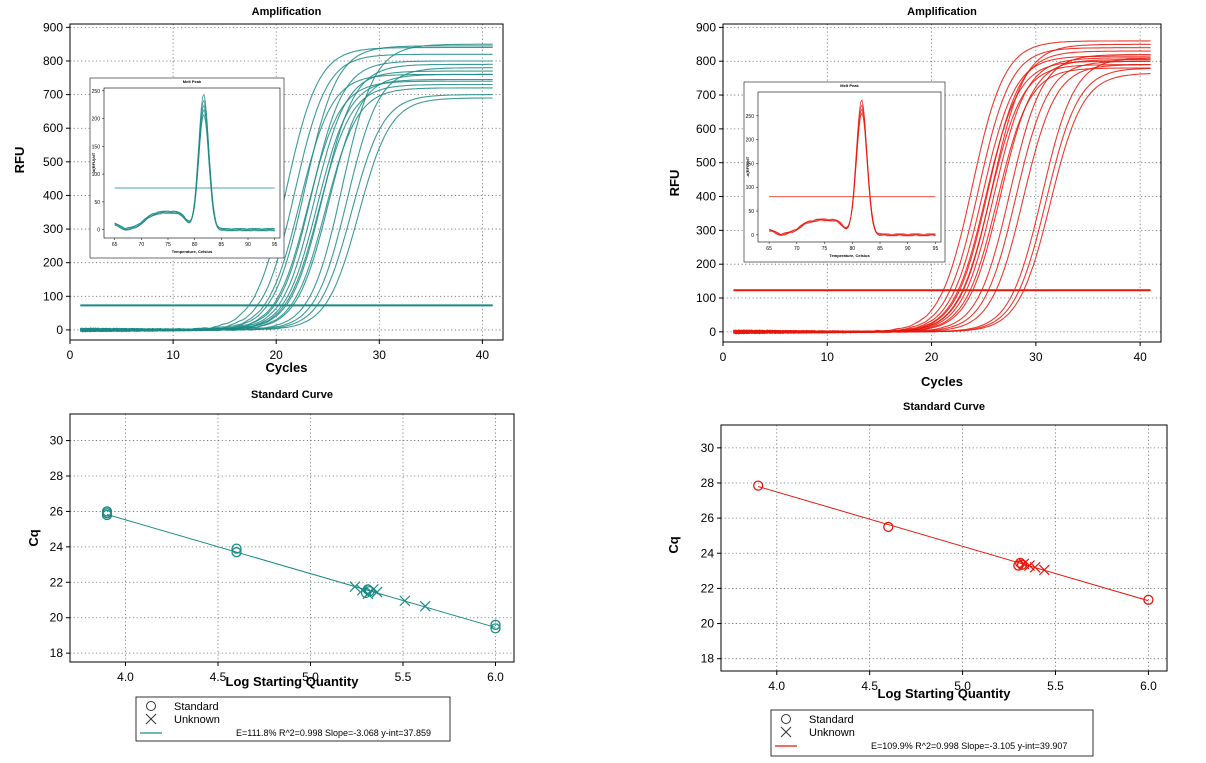 The height and width of the screenshot is (763, 1206). What do you see at coordinates (53, 162) in the screenshot?
I see `y-tick-label: 500` at bounding box center [53, 162].